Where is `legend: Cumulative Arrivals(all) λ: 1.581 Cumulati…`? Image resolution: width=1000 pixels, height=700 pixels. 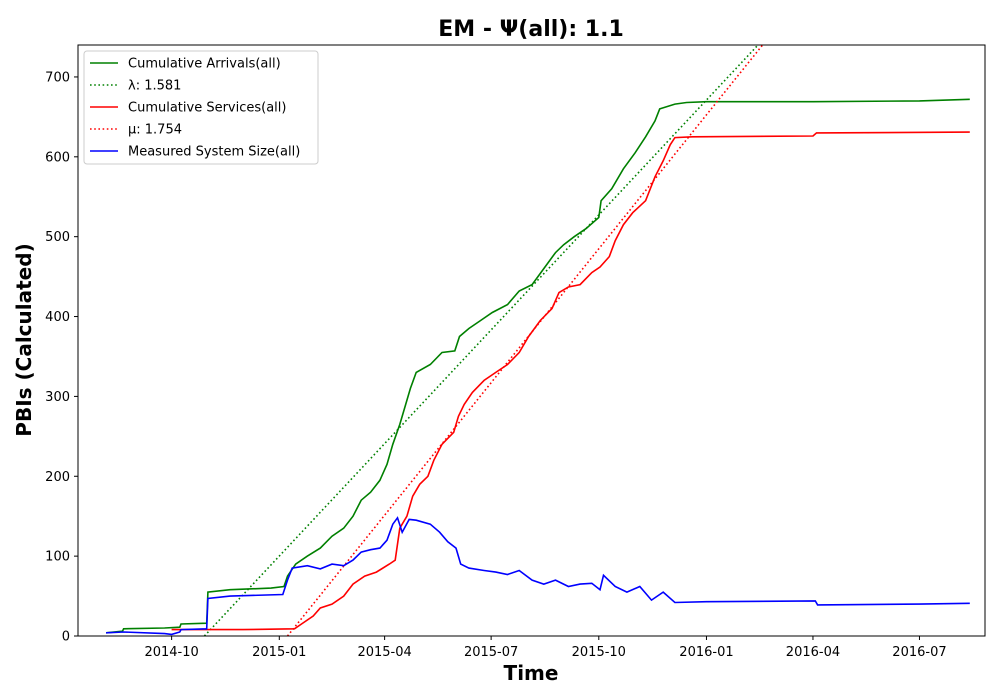
legend: Cumulative Arrivals(all) λ: 1.581 Cumulati… is located at coordinates (201, 107).